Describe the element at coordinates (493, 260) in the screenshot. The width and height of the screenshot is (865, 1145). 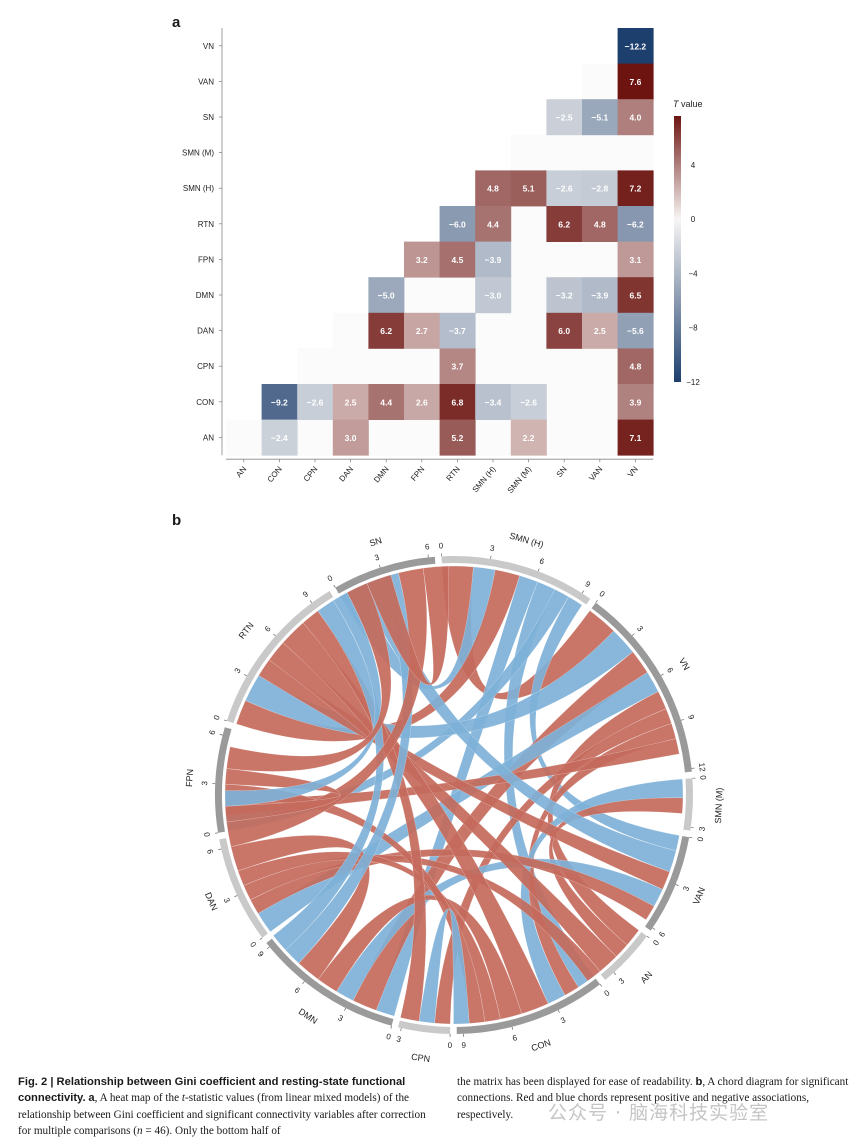
I see `heatmap-cell-label: −3.9` at that location.